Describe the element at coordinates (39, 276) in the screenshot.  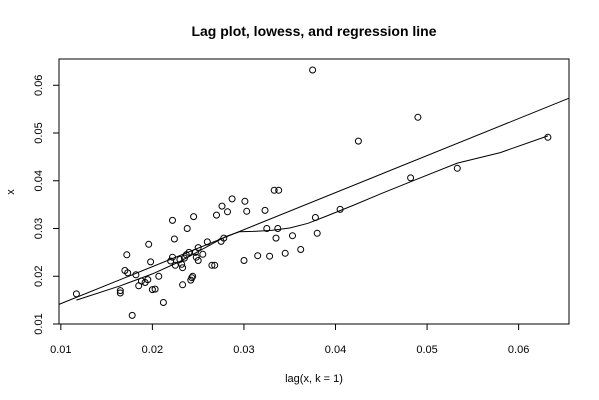
I see `y-tick-label: 0.02` at that location.